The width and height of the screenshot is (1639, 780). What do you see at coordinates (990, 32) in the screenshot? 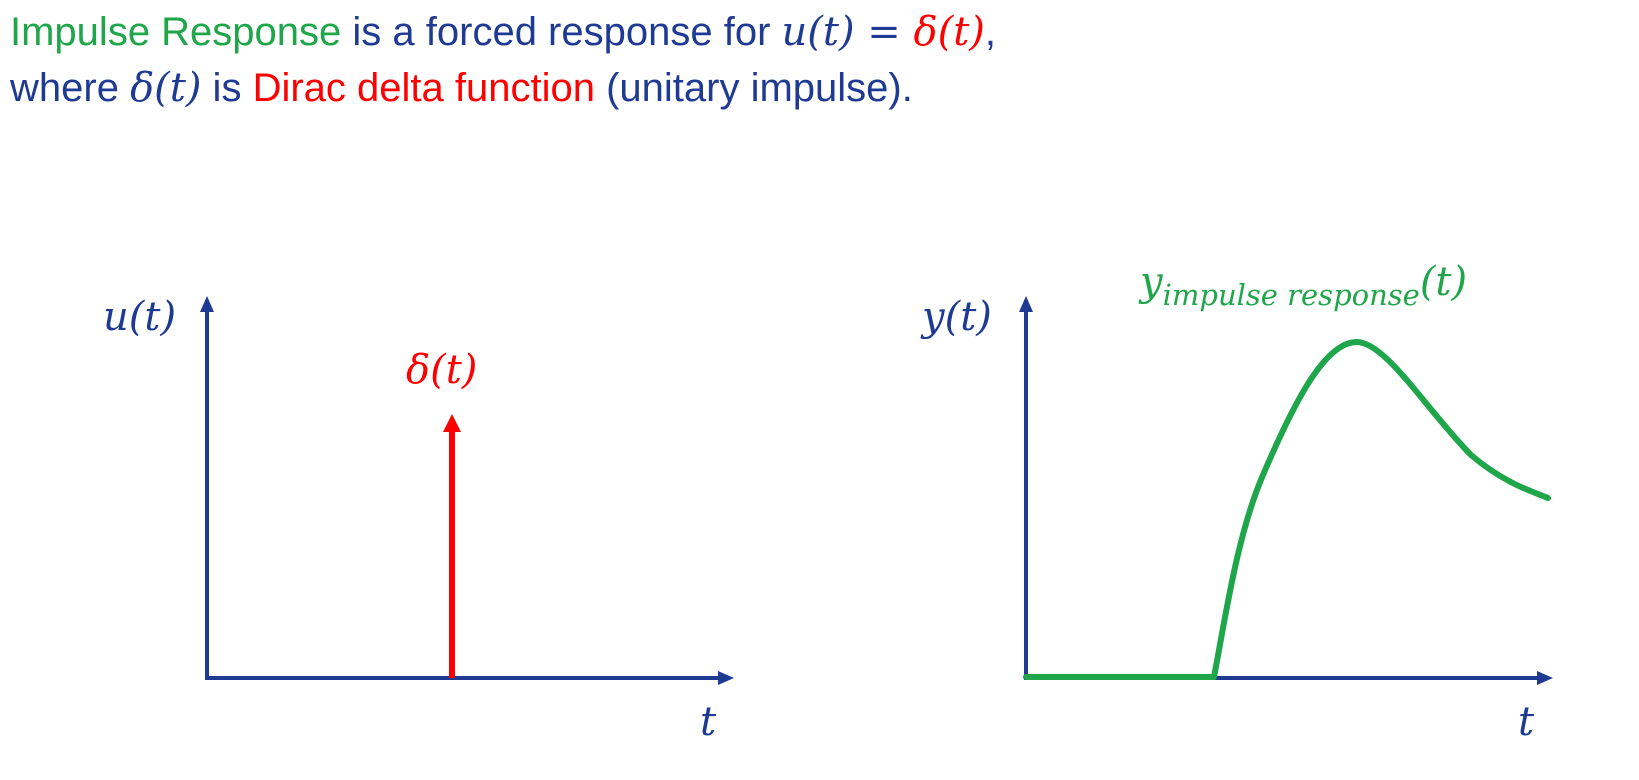
I see `heading-comma: ,` at bounding box center [990, 32].